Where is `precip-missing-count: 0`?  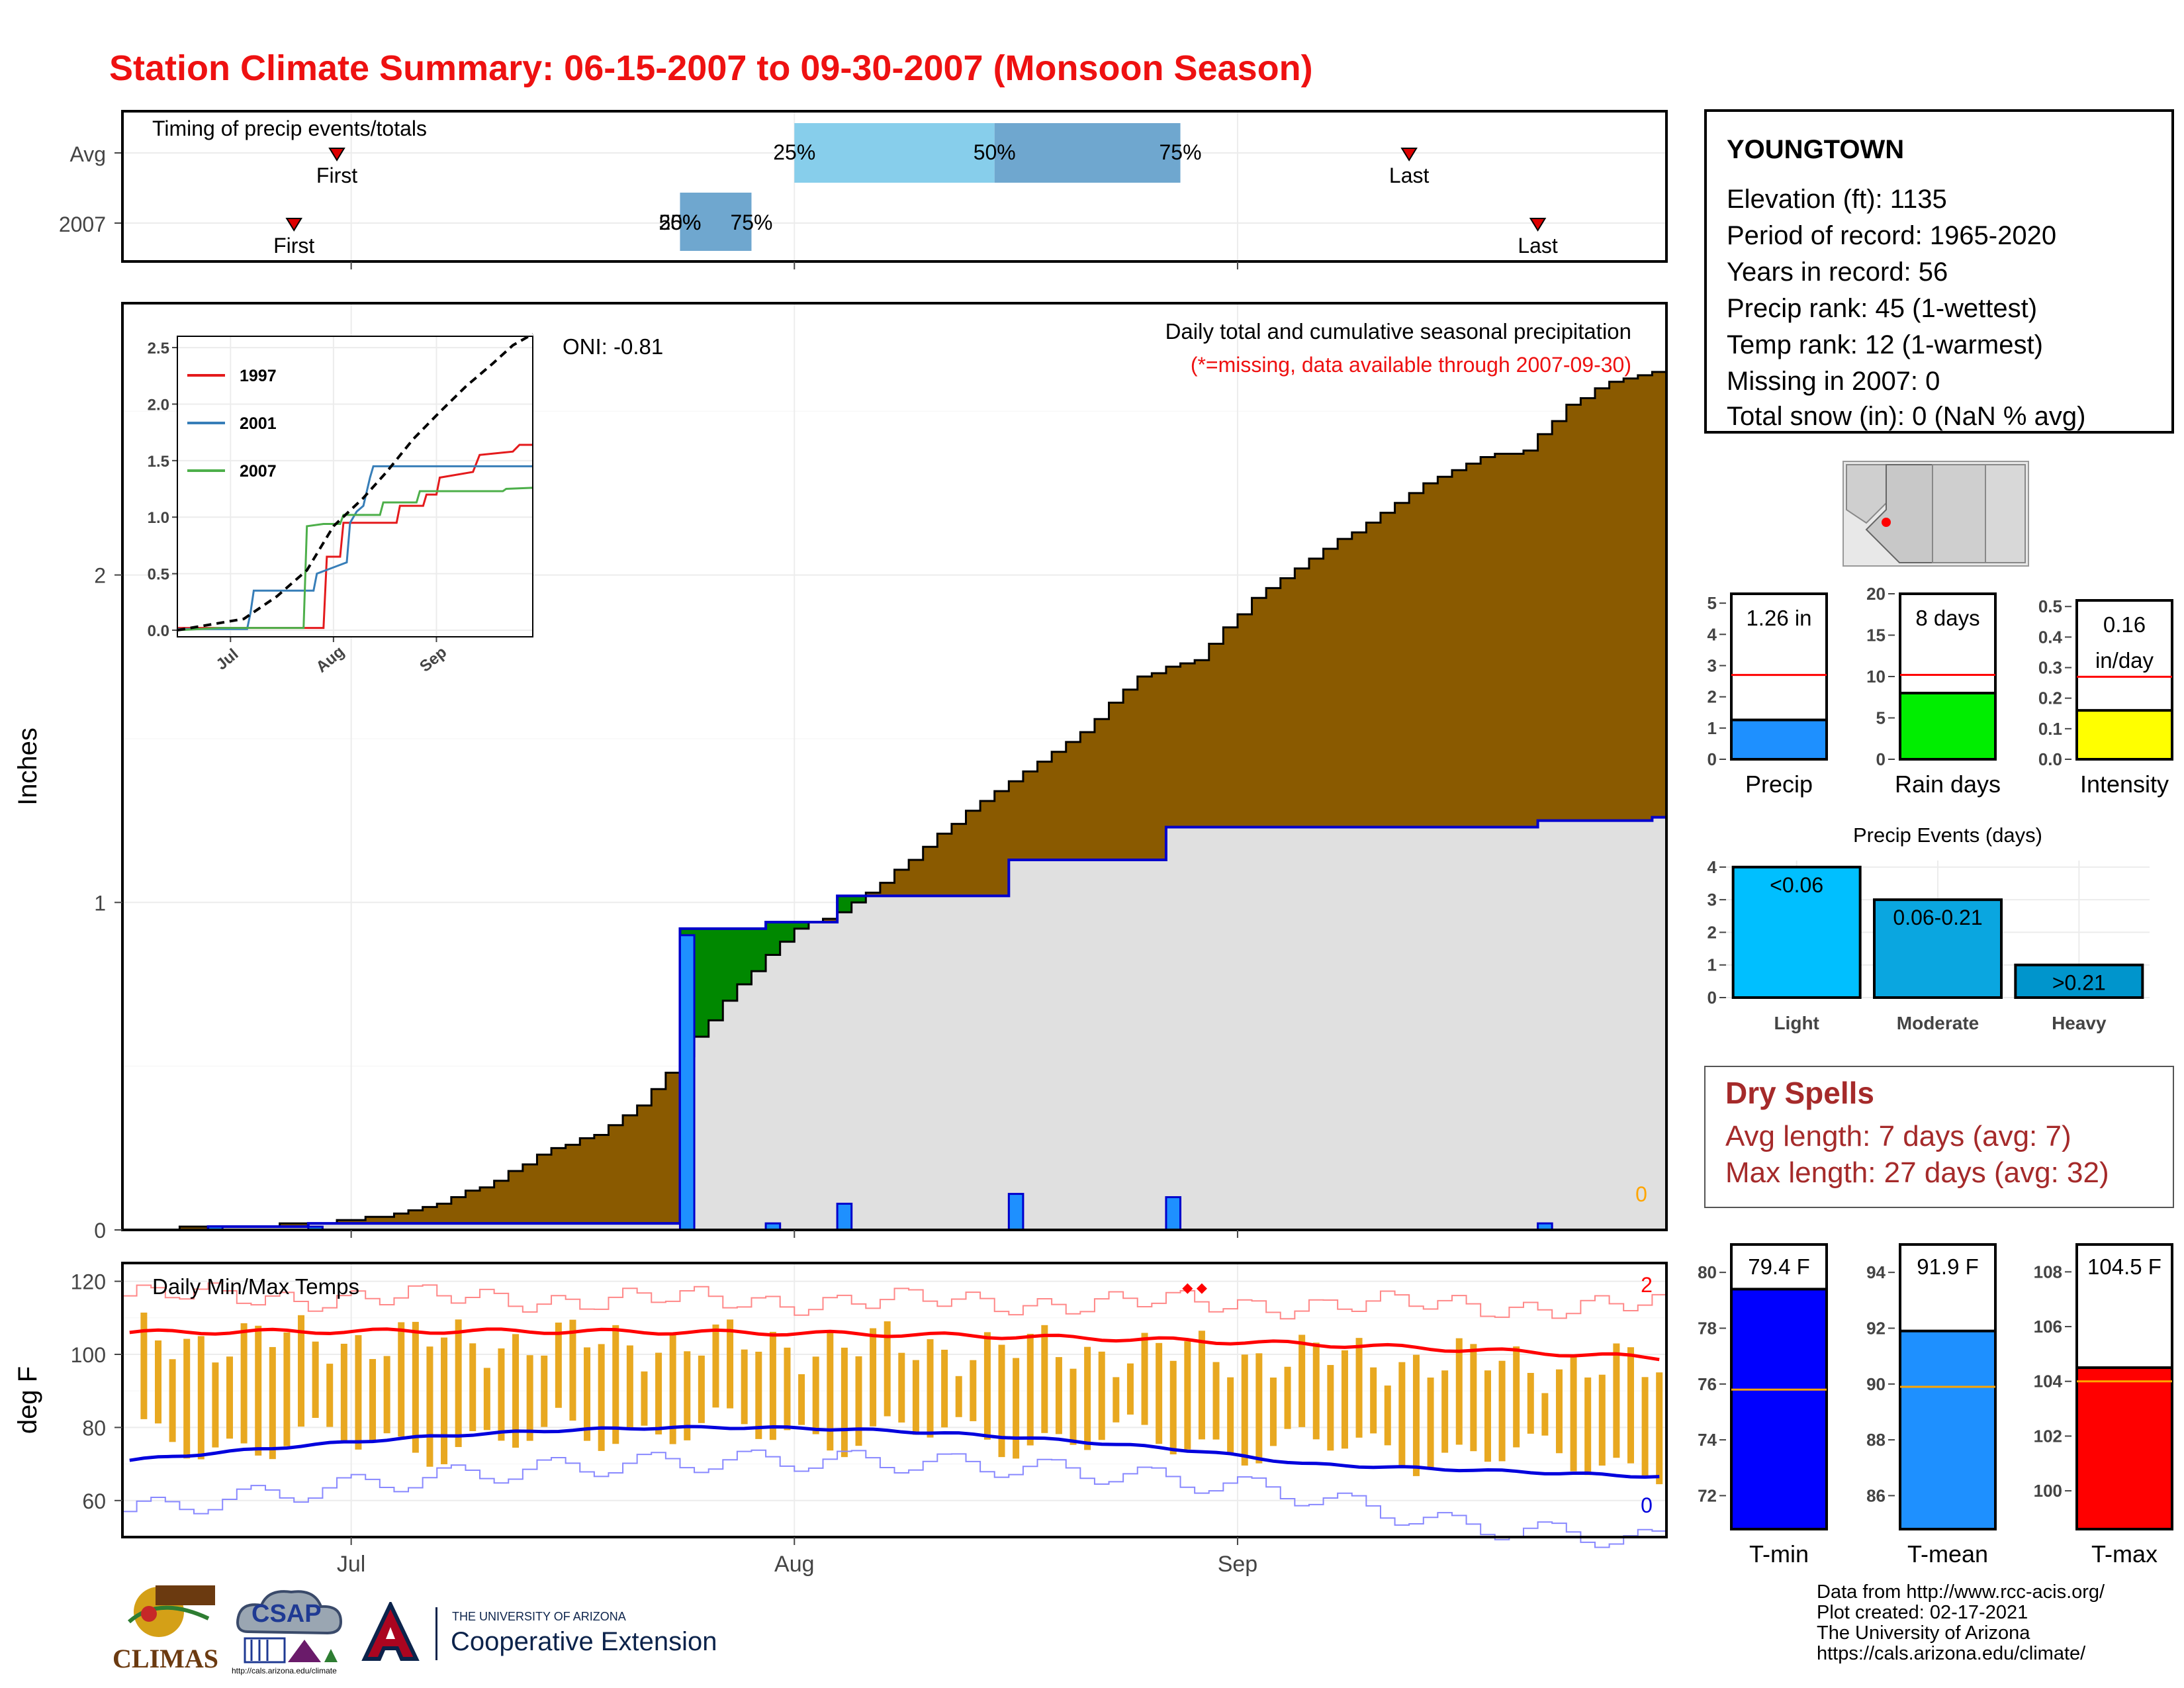
precip-missing-count: 0 is located at coordinates (1641, 1194).